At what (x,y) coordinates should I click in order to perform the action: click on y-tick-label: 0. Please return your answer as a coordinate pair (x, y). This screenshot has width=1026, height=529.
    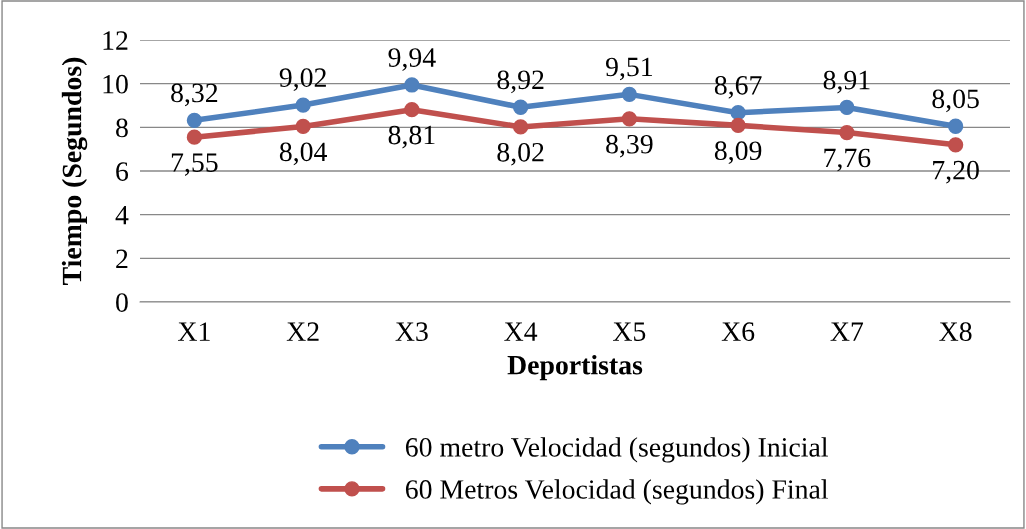
    Looking at the image, I should click on (122, 302).